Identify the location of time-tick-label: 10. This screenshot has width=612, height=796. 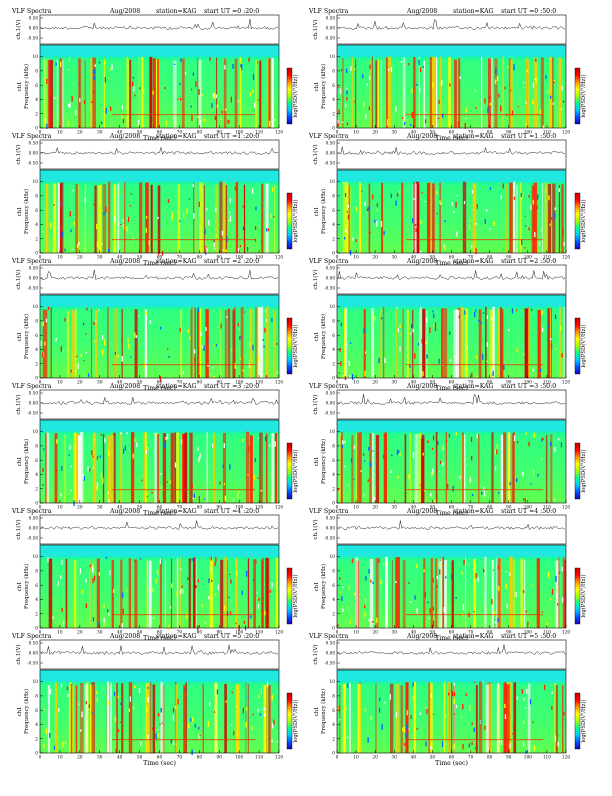
(60, 633).